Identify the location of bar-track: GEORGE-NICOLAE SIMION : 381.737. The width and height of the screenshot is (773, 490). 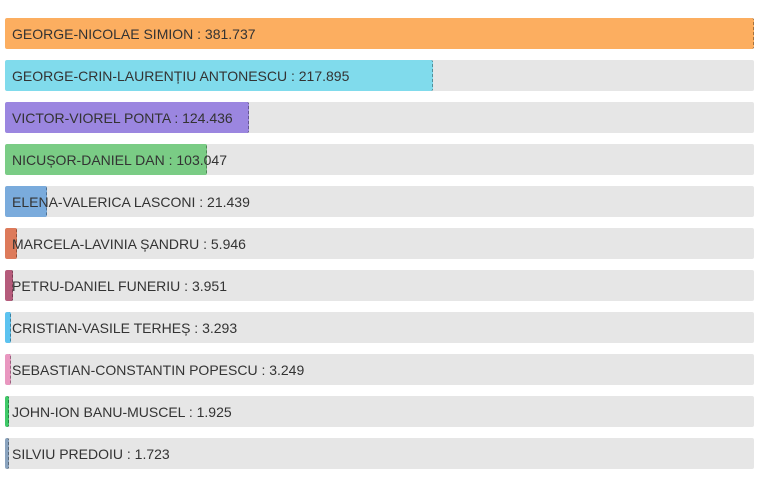
(379, 33).